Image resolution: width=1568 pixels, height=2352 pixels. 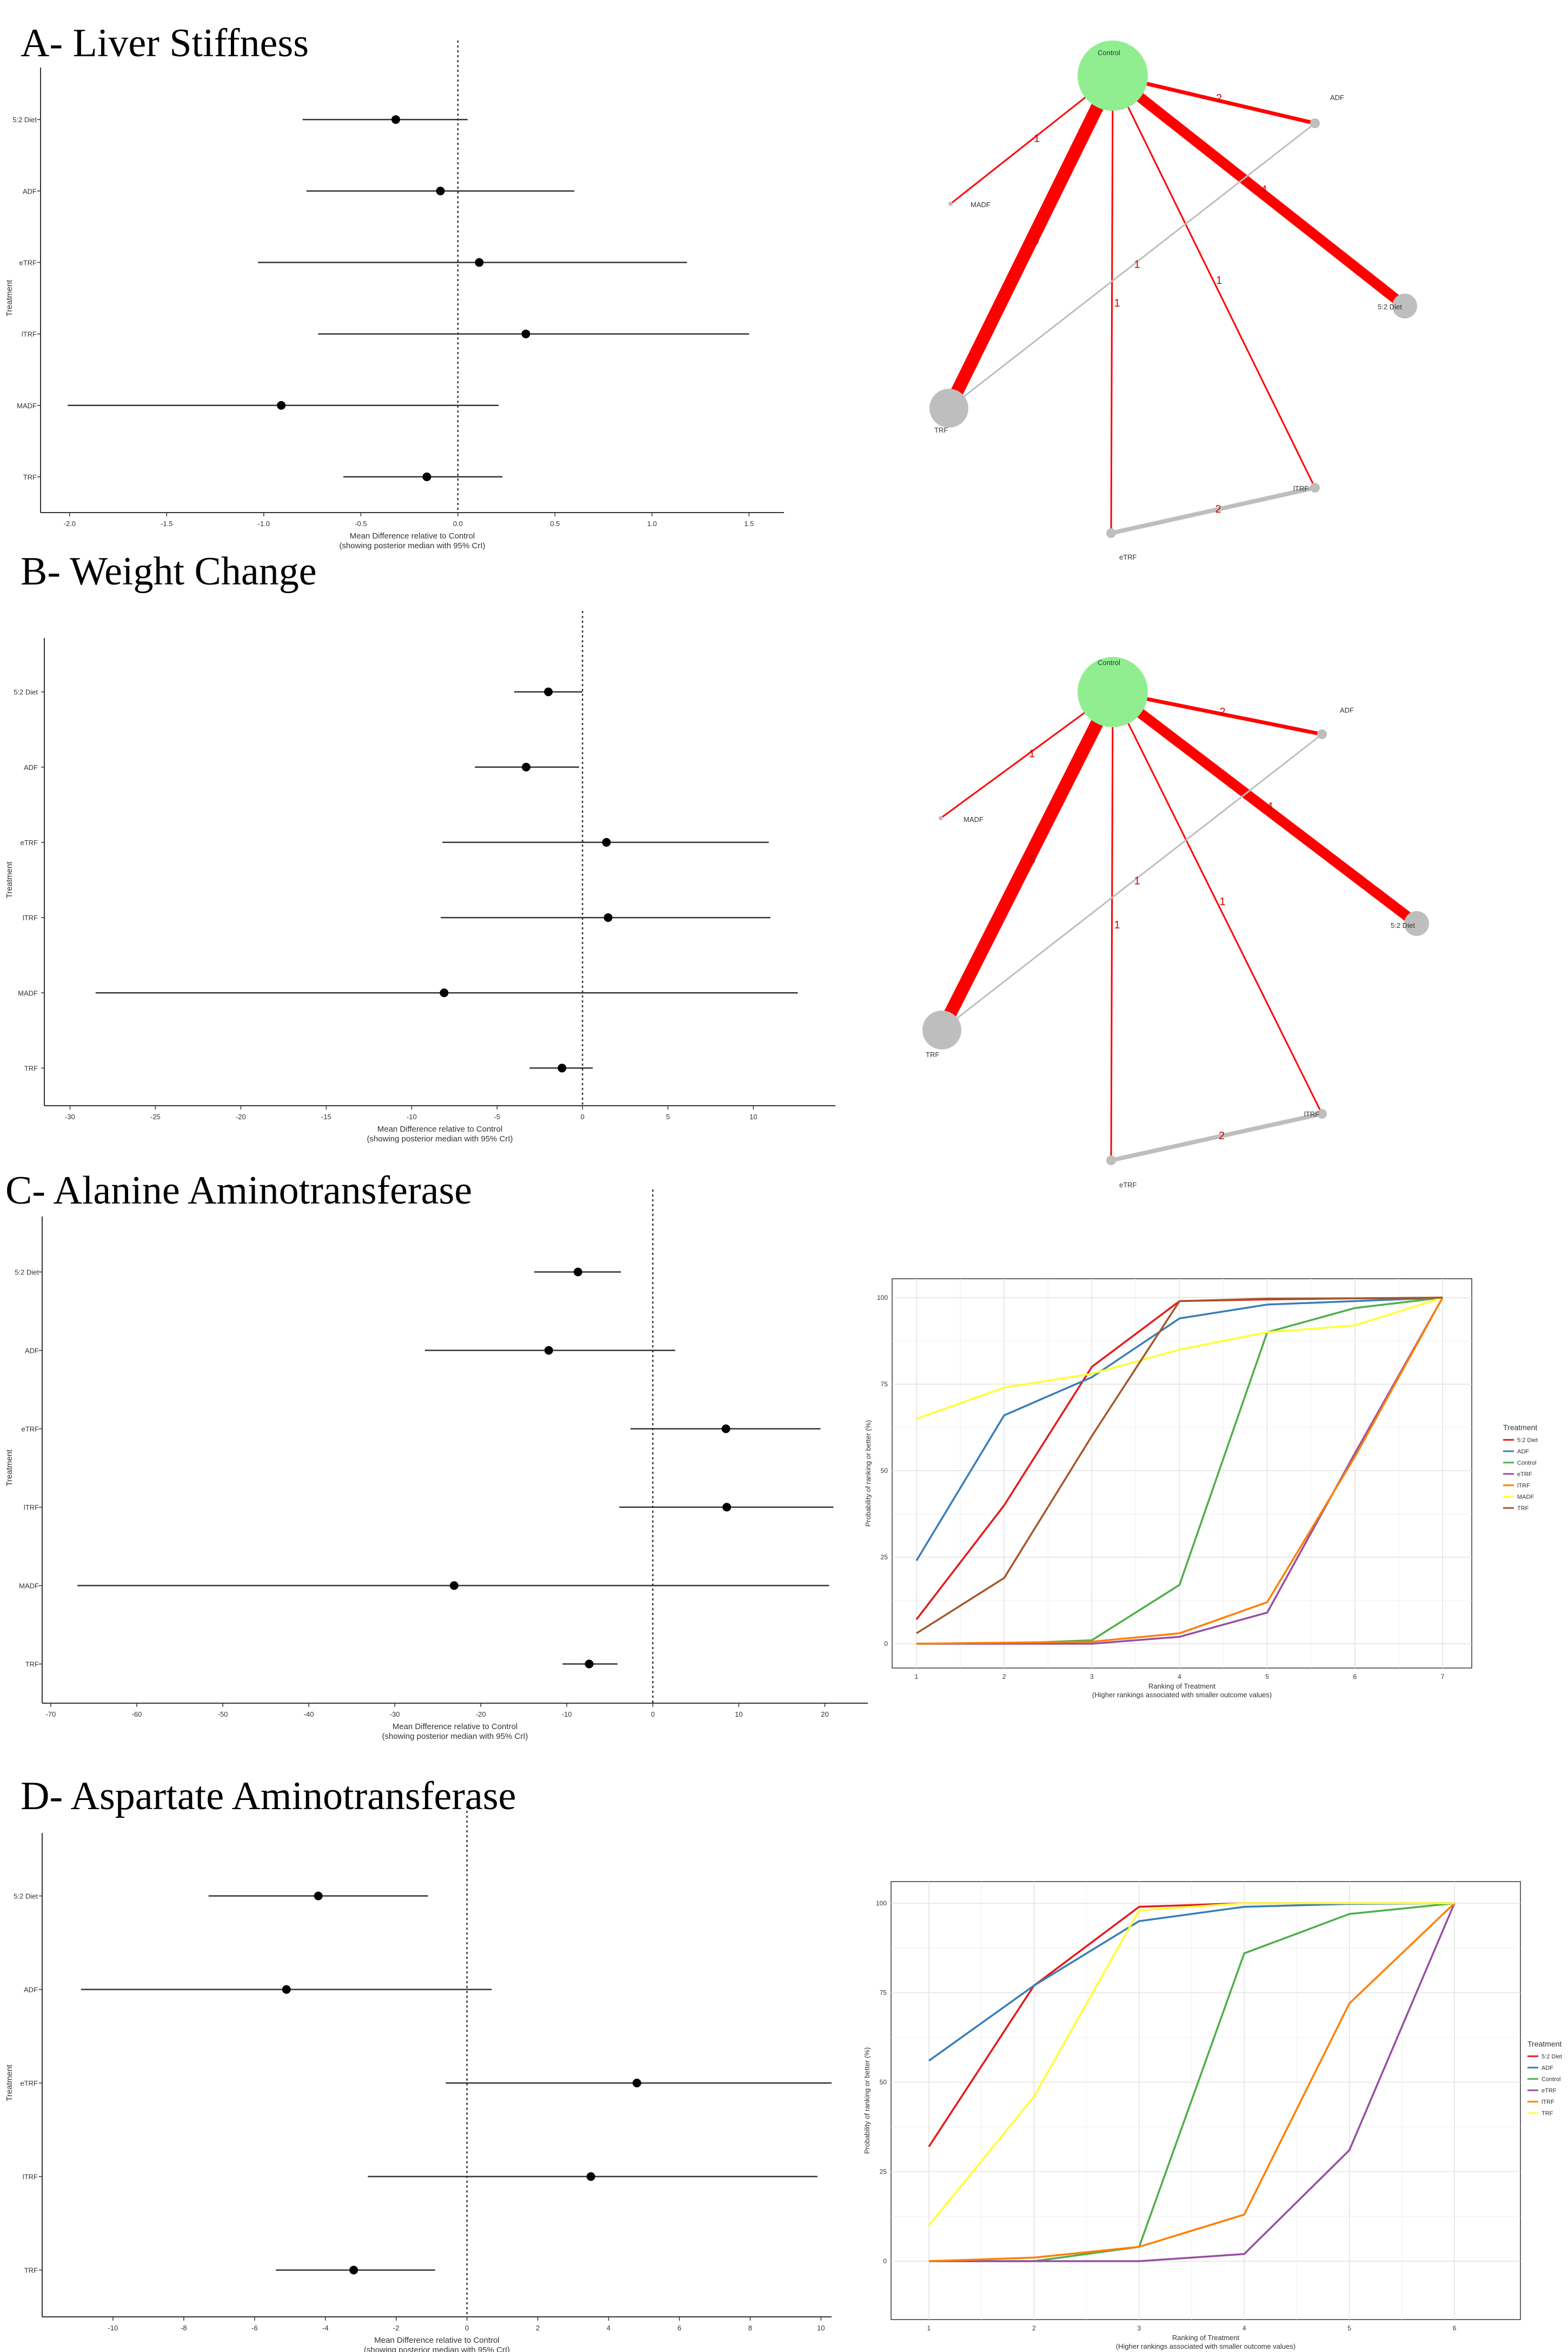 What do you see at coordinates (440, 1129) in the screenshot?
I see `panel-b-forest-x-label: Mean Difference relative to Control` at bounding box center [440, 1129].